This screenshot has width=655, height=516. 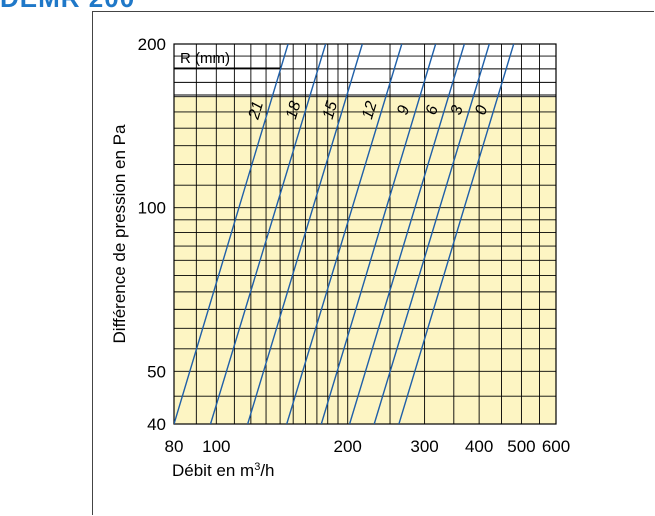 What do you see at coordinates (348, 446) in the screenshot?
I see `x-tick-label: 200` at bounding box center [348, 446].